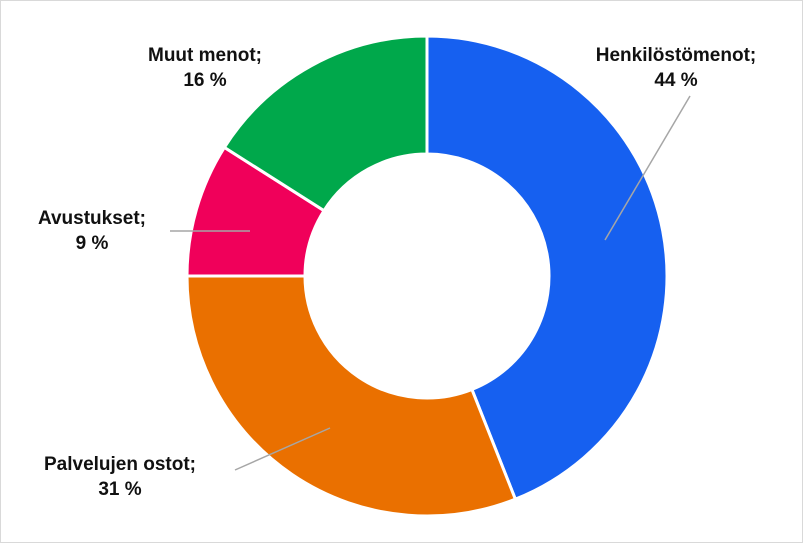 This screenshot has width=803, height=543. I want to click on slice-label: Muut menot;, so click(205, 55).